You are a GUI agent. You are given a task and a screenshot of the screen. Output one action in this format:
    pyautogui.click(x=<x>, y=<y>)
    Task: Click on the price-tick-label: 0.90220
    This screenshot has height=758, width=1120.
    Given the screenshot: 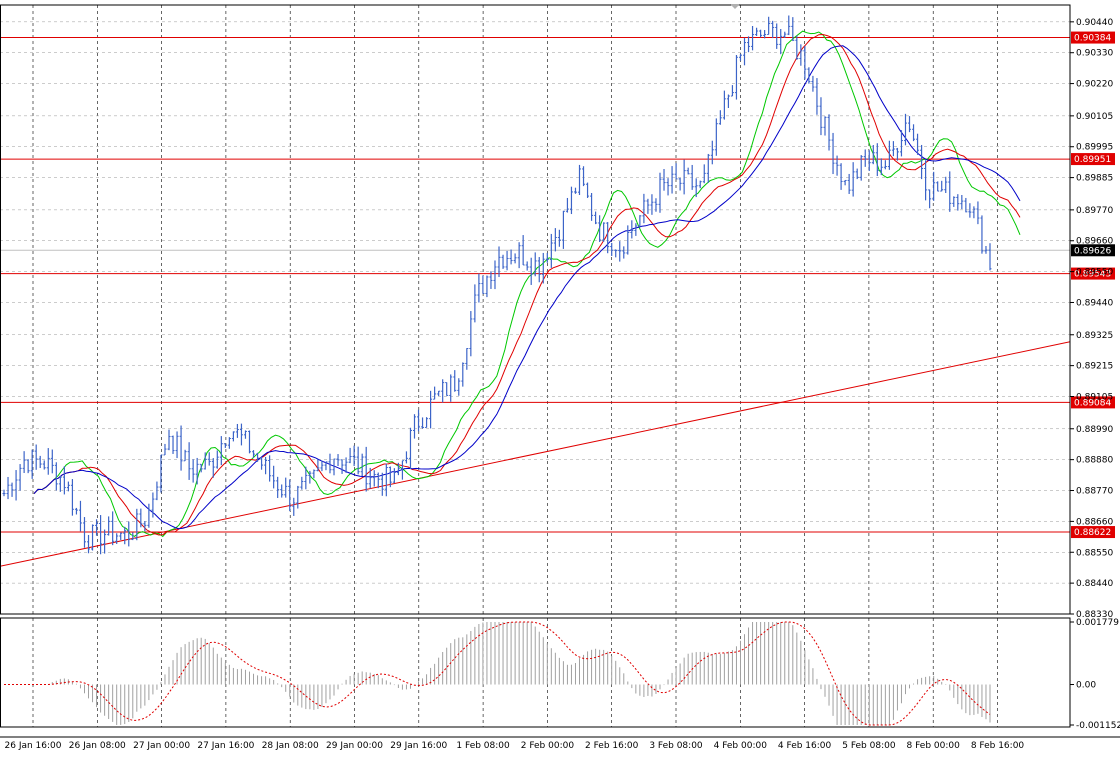 What is the action you would take?
    pyautogui.click(x=1094, y=85)
    